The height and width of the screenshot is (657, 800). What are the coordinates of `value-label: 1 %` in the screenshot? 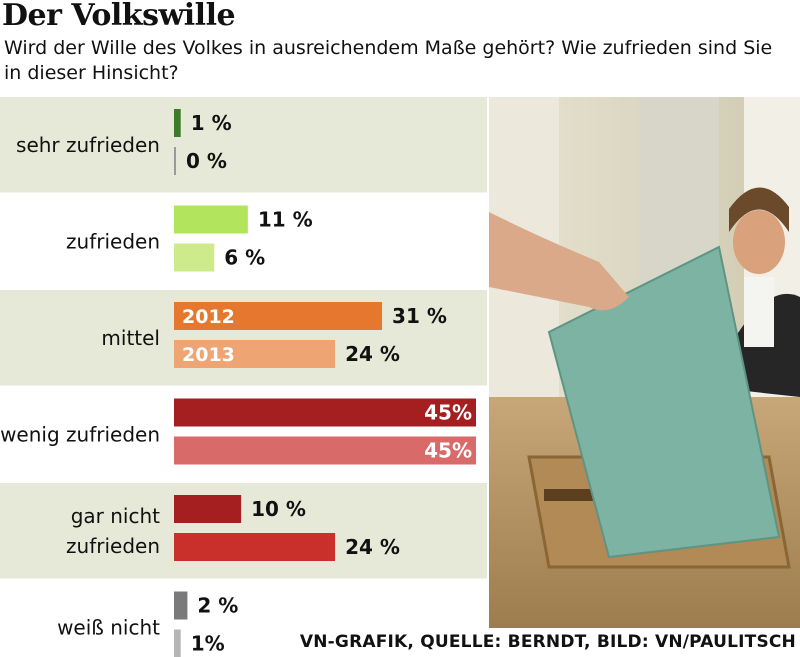 It's located at (211, 123).